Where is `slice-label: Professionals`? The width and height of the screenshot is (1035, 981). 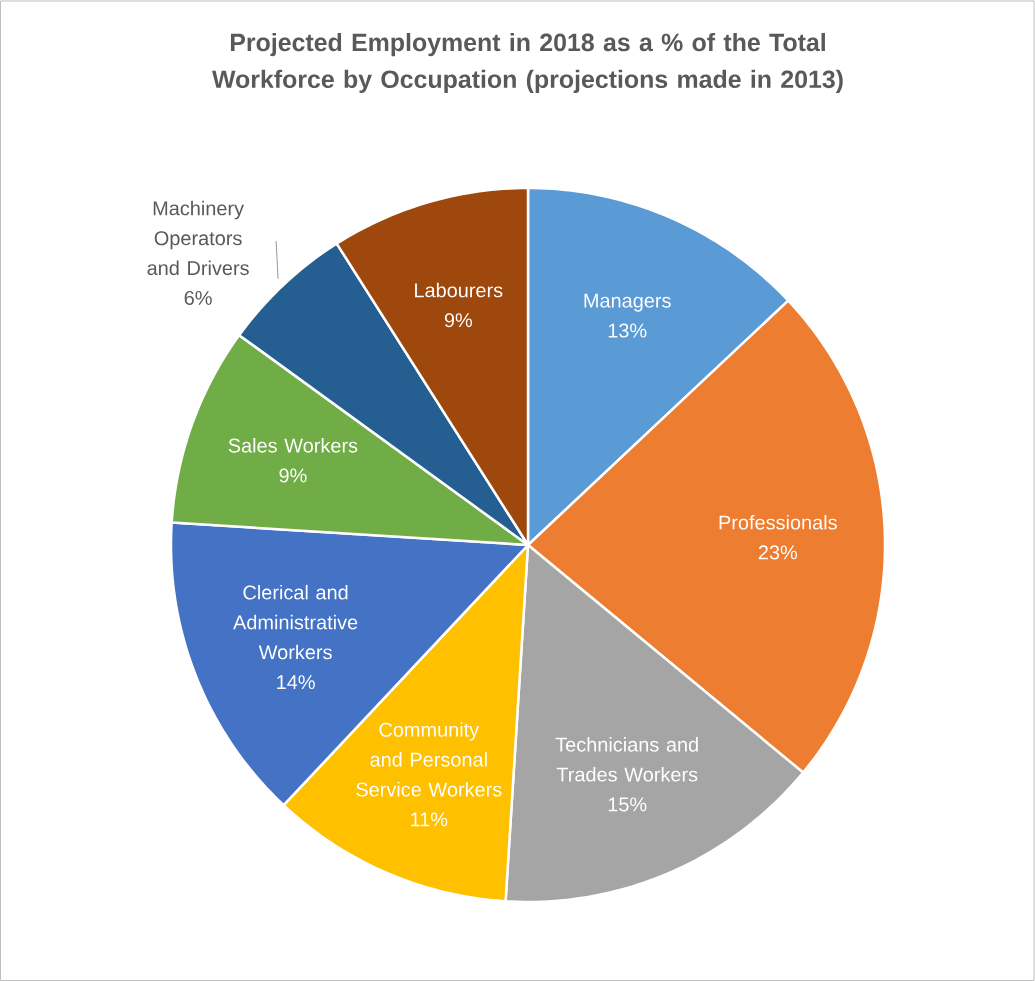 slice-label: Professionals is located at coordinates (778, 522).